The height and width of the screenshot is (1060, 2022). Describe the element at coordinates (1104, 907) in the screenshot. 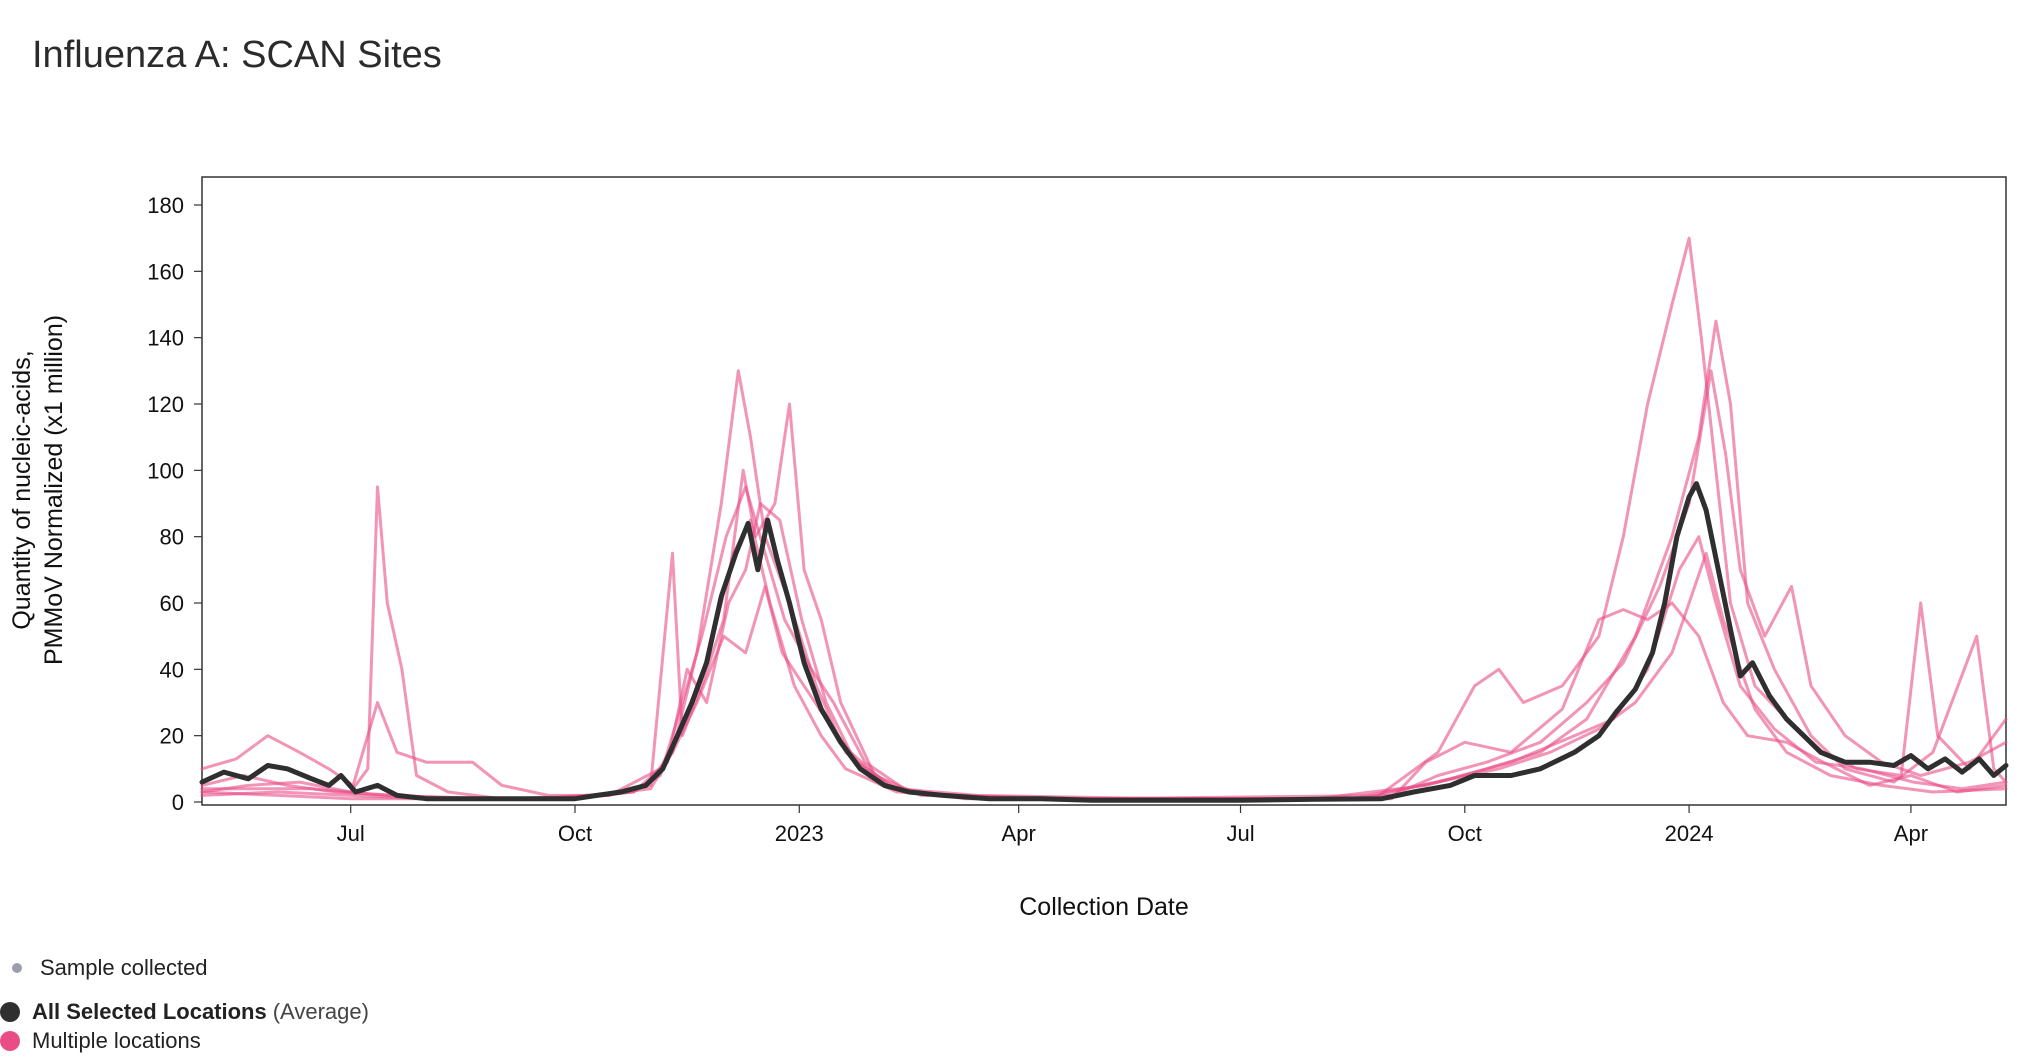

I see `x-axis-title: Collection Date` at that location.